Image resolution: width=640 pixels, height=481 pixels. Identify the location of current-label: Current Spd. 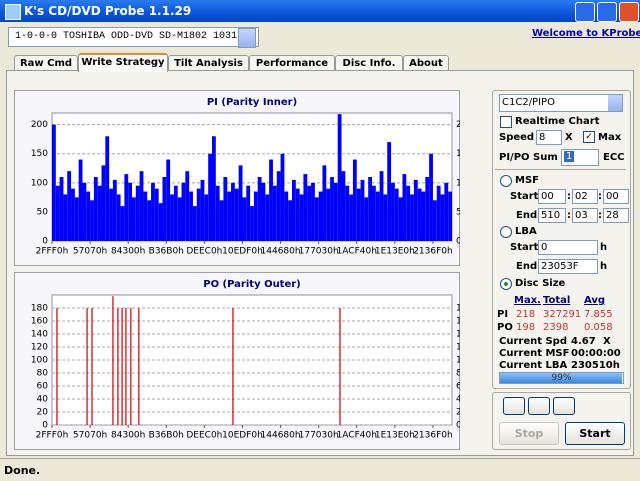
(533, 341).